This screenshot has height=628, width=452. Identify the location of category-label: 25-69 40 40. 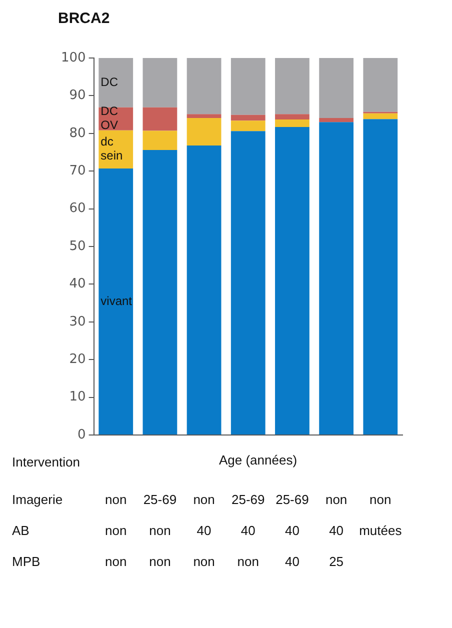
(292, 531).